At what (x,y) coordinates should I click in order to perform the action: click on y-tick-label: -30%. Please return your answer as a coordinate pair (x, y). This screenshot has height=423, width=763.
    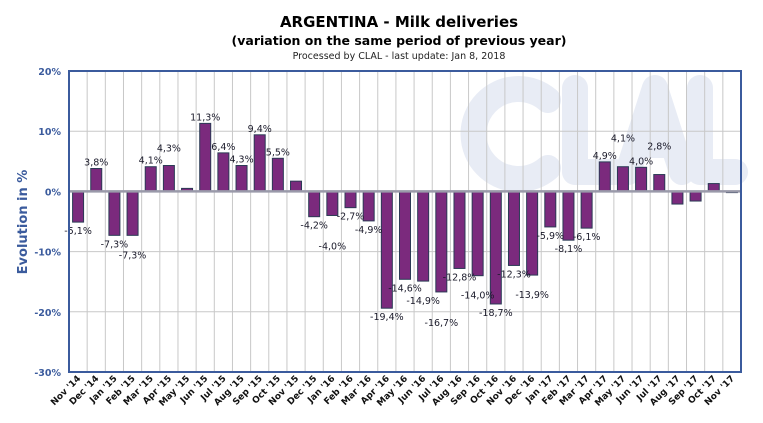
    Looking at the image, I should click on (47, 373).